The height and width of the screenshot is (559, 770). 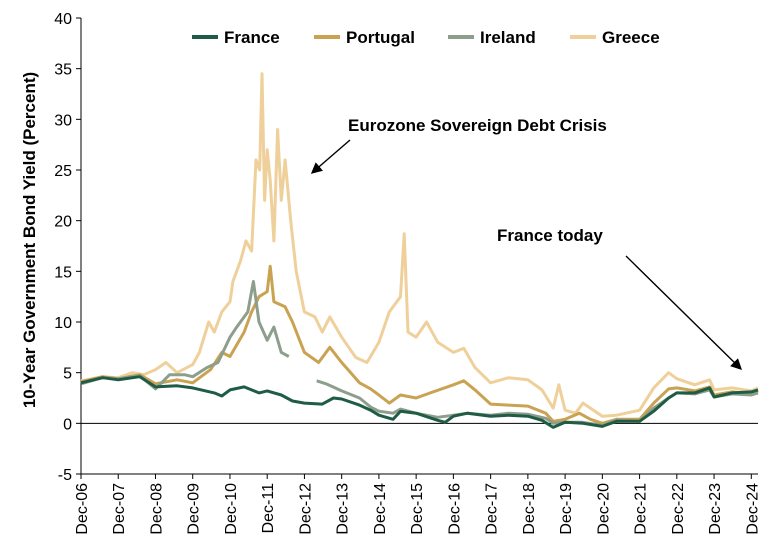 I want to click on legend: France Portugal Ireland Greece, so click(x=426, y=37).